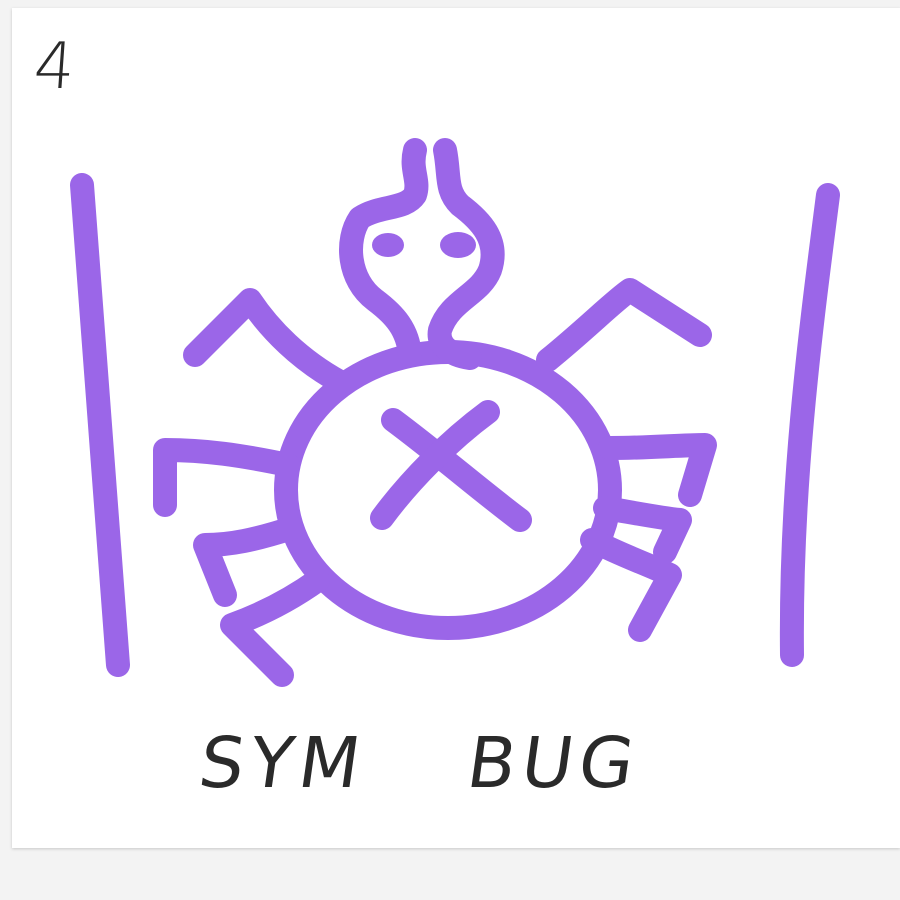  What do you see at coordinates (554, 763) in the screenshot?
I see `caption-bug: BUG` at bounding box center [554, 763].